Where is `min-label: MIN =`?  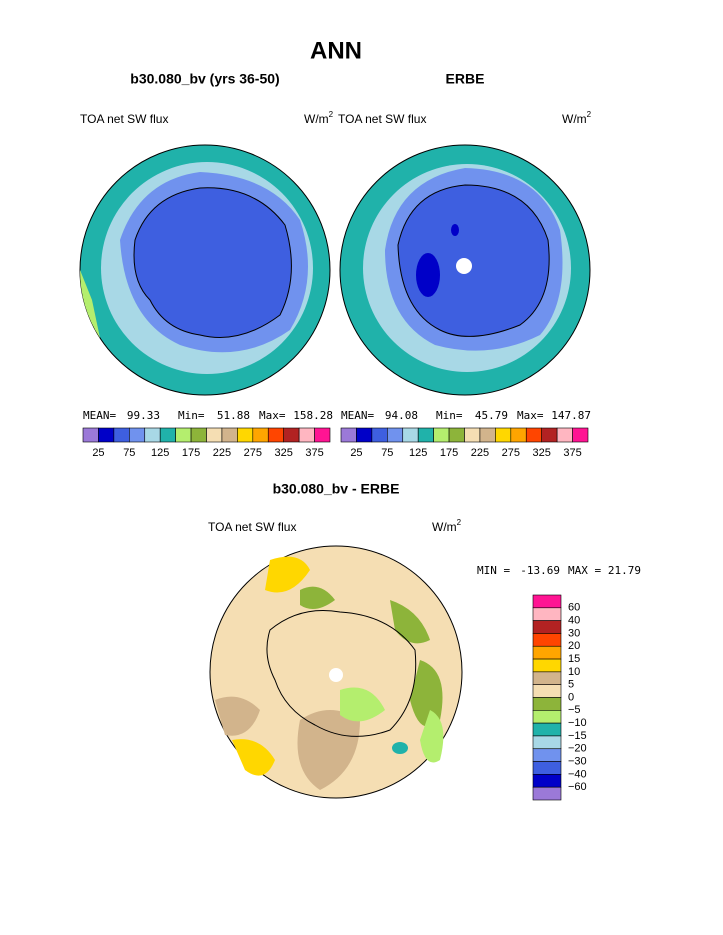
min-label: MIN = is located at coordinates (493, 570).